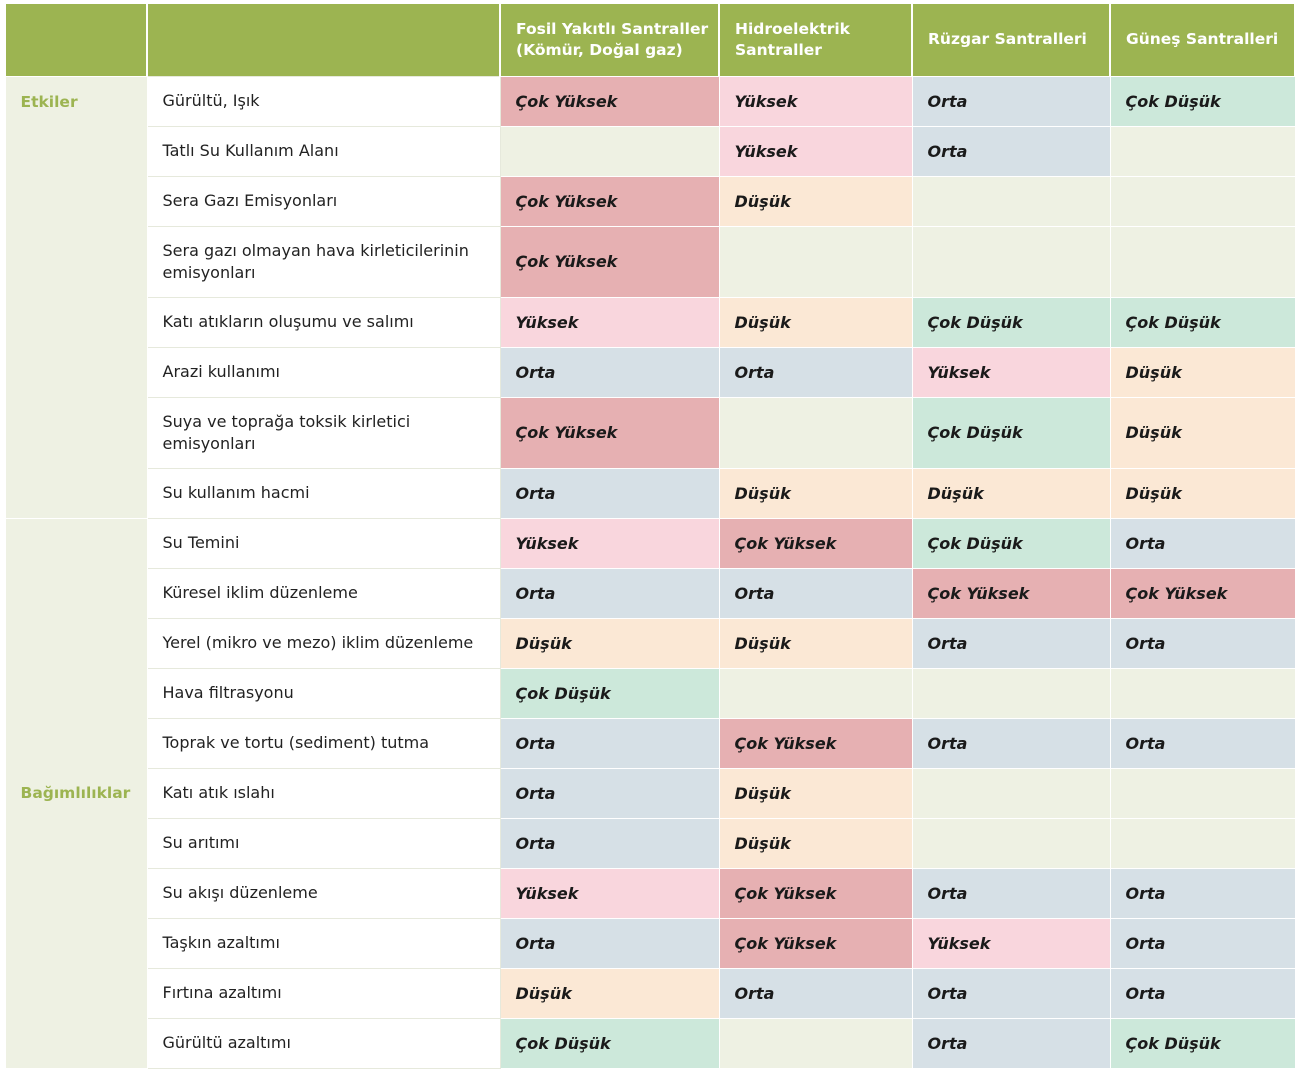  I want to click on row-label: Su akışı düzenleme, so click(323, 893).